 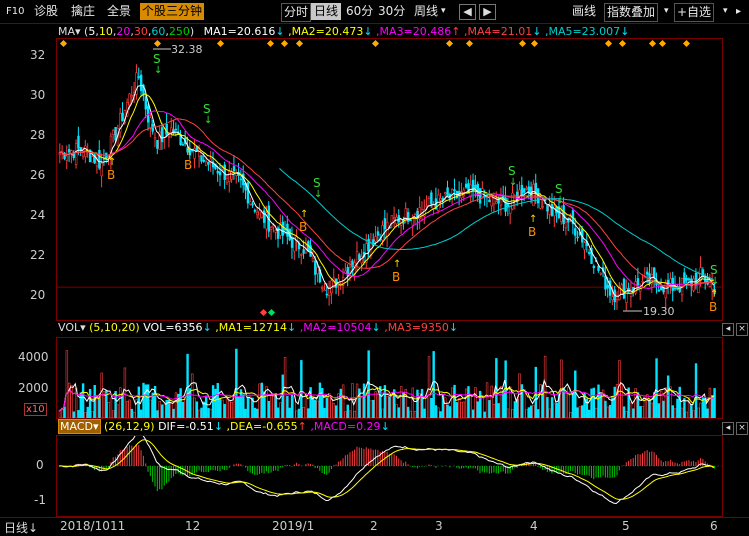 What do you see at coordinates (46, 11) in the screenshot?
I see `diagnose-button: 诊股` at bounding box center [46, 11].